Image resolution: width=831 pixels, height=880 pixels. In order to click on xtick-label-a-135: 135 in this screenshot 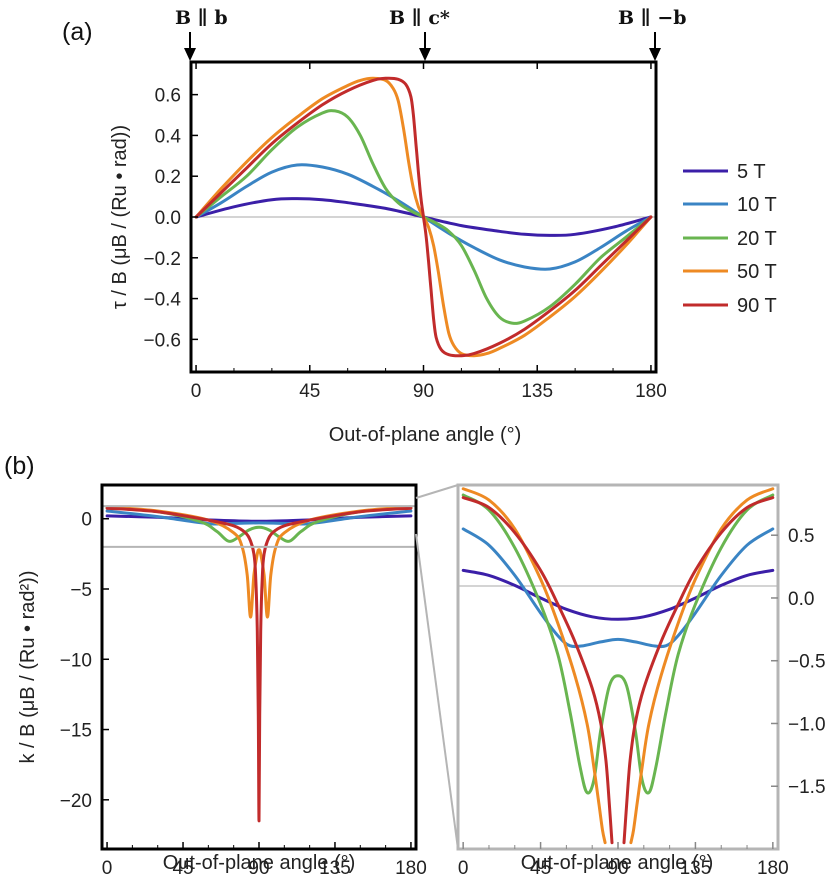, I will do `click(537, 391)`.